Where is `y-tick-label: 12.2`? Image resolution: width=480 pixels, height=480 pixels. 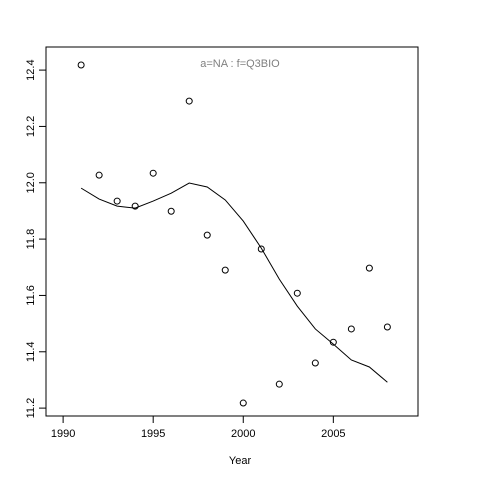
y-tick-label: 12.2 is located at coordinates (31, 126).